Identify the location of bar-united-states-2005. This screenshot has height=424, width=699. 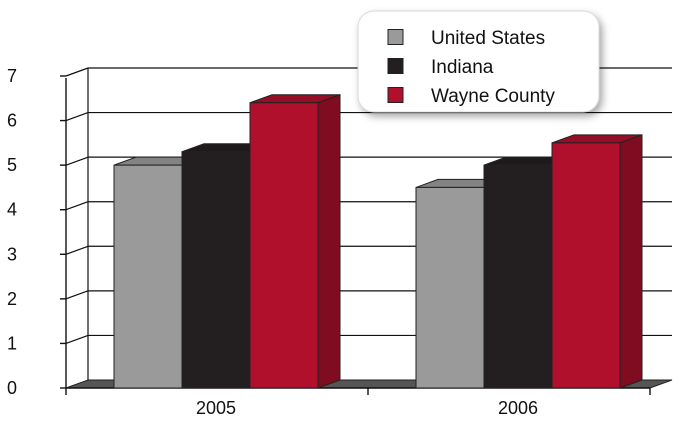
(148, 276).